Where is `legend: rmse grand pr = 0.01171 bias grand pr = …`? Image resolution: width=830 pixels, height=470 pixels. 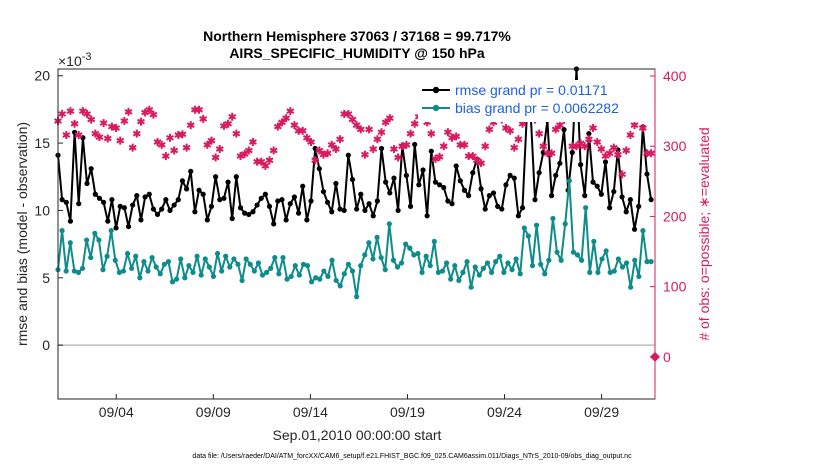 legend: rmse grand pr = 0.01171 bias grand pr = … is located at coordinates (536, 101).